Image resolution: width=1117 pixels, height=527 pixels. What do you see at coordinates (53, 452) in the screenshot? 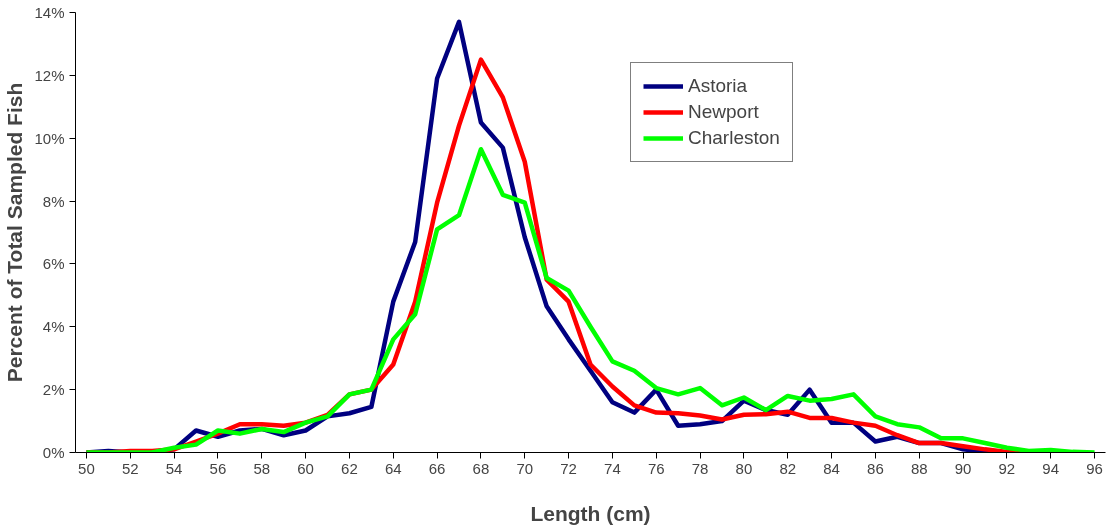
I see `y-tick-label: 0%` at bounding box center [53, 452].